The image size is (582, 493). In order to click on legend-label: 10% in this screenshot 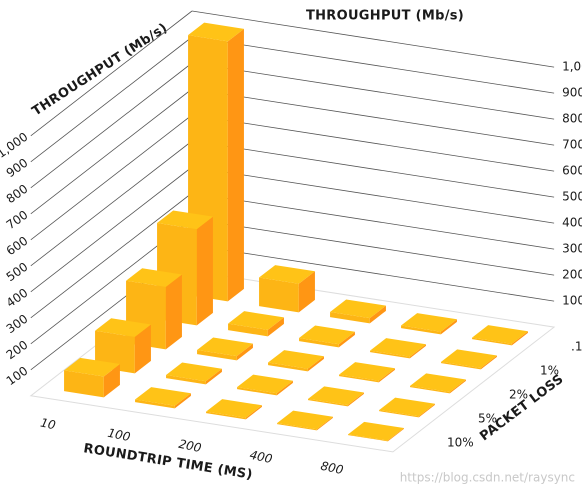, I will do `click(460, 443)`.